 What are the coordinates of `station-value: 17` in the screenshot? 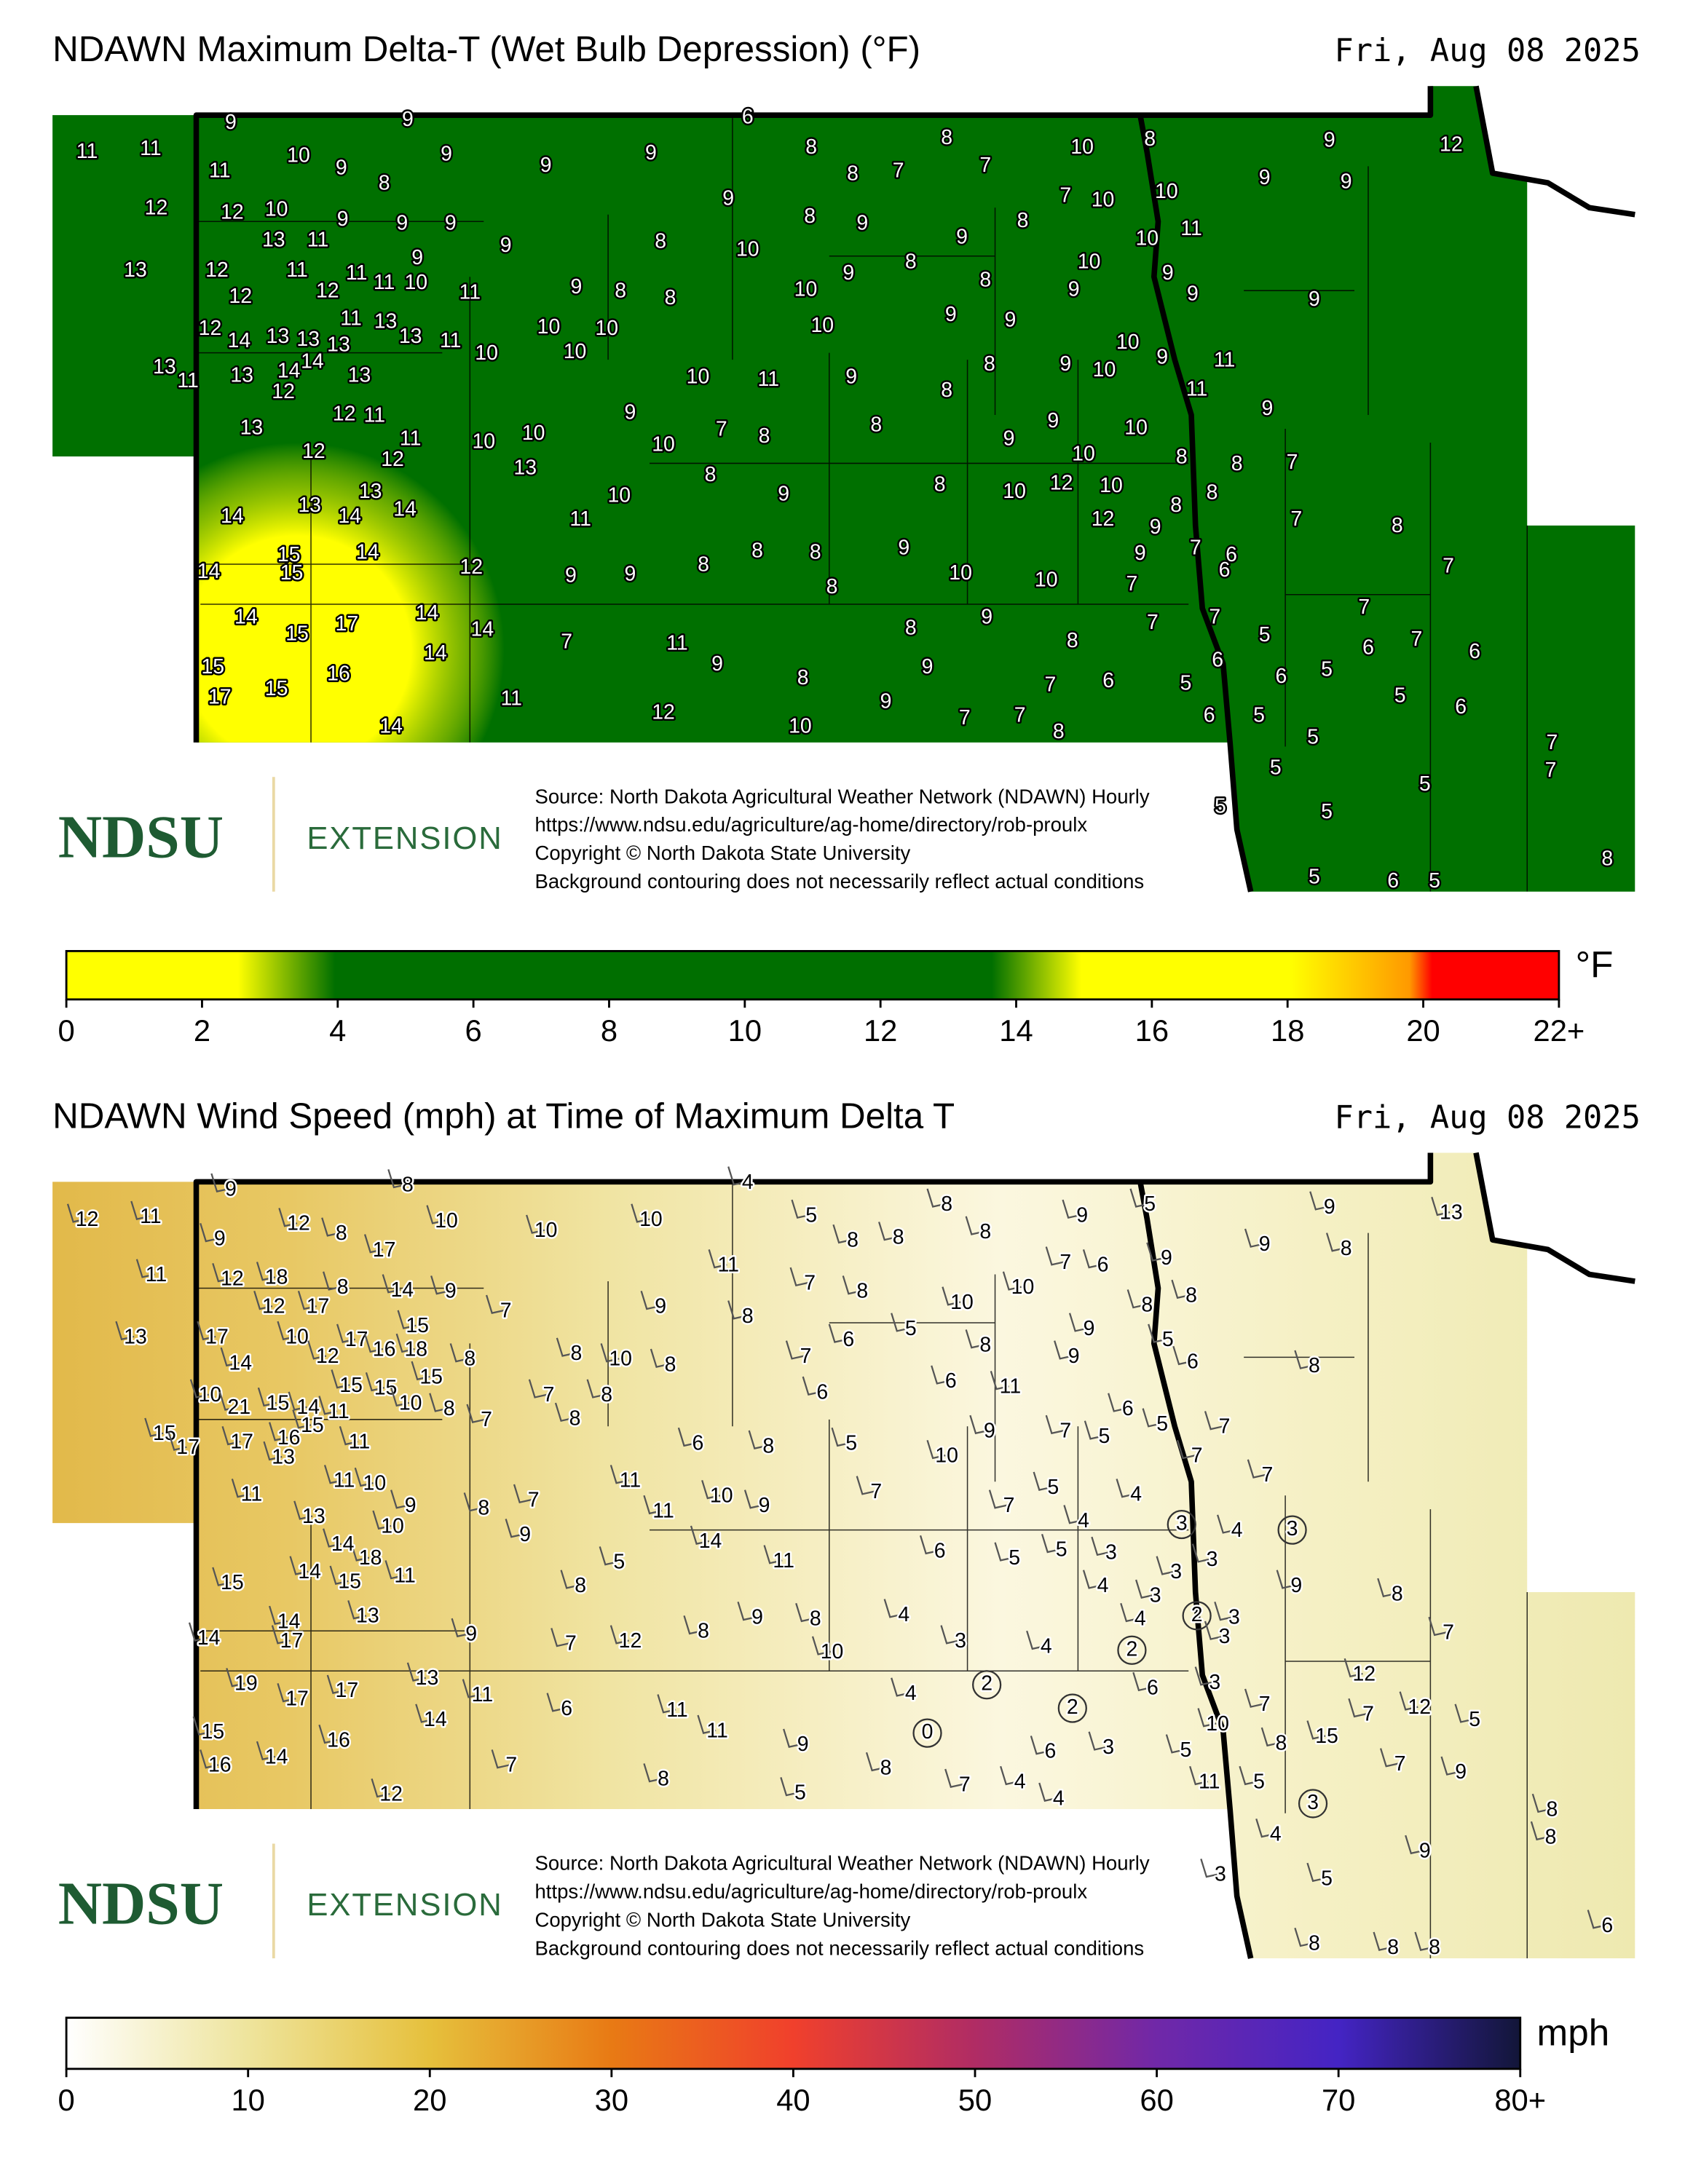 It's located at (347, 624).